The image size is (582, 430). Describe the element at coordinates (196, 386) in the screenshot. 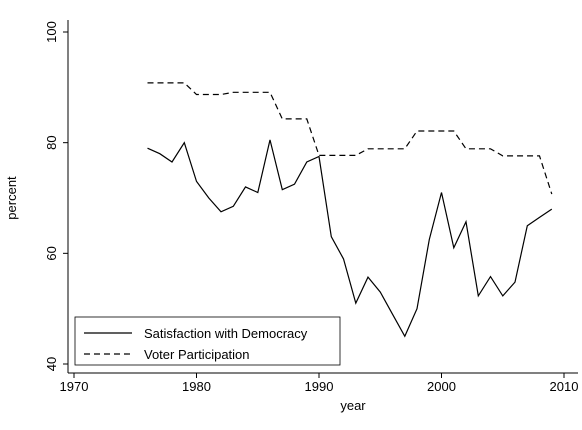

I see `x-tick-label: 1980` at that location.